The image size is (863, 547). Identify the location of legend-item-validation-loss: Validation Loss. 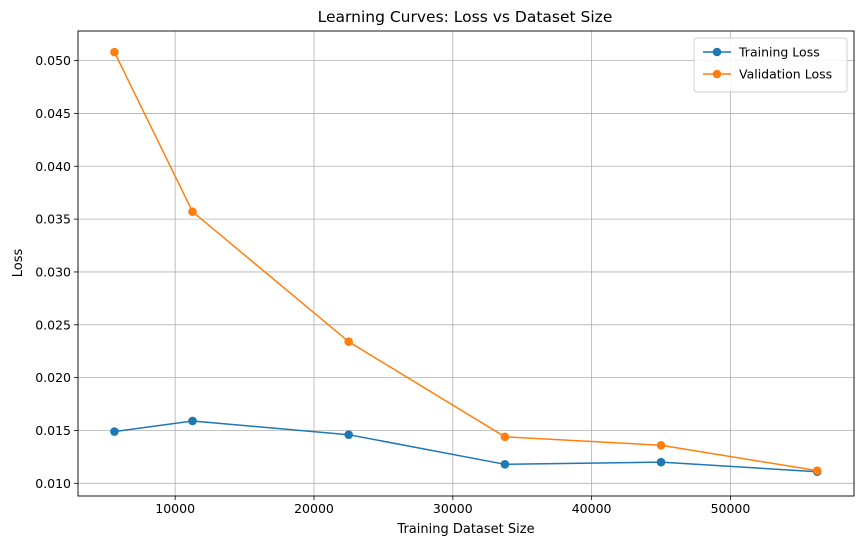
(767, 74).